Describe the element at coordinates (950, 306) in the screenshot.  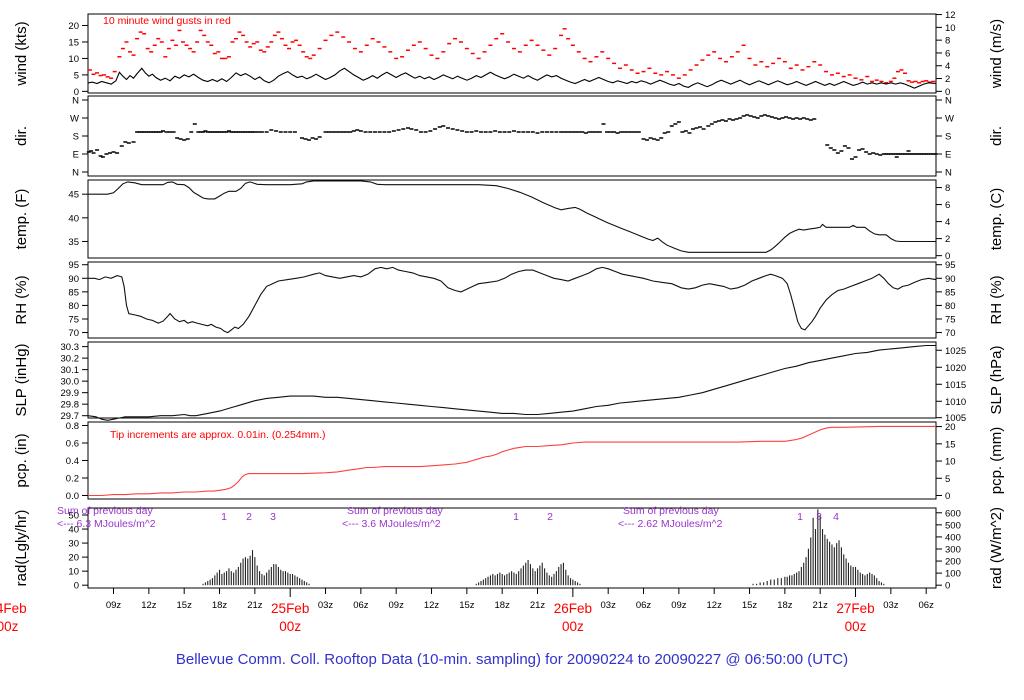
I see `tick-label: 80` at that location.